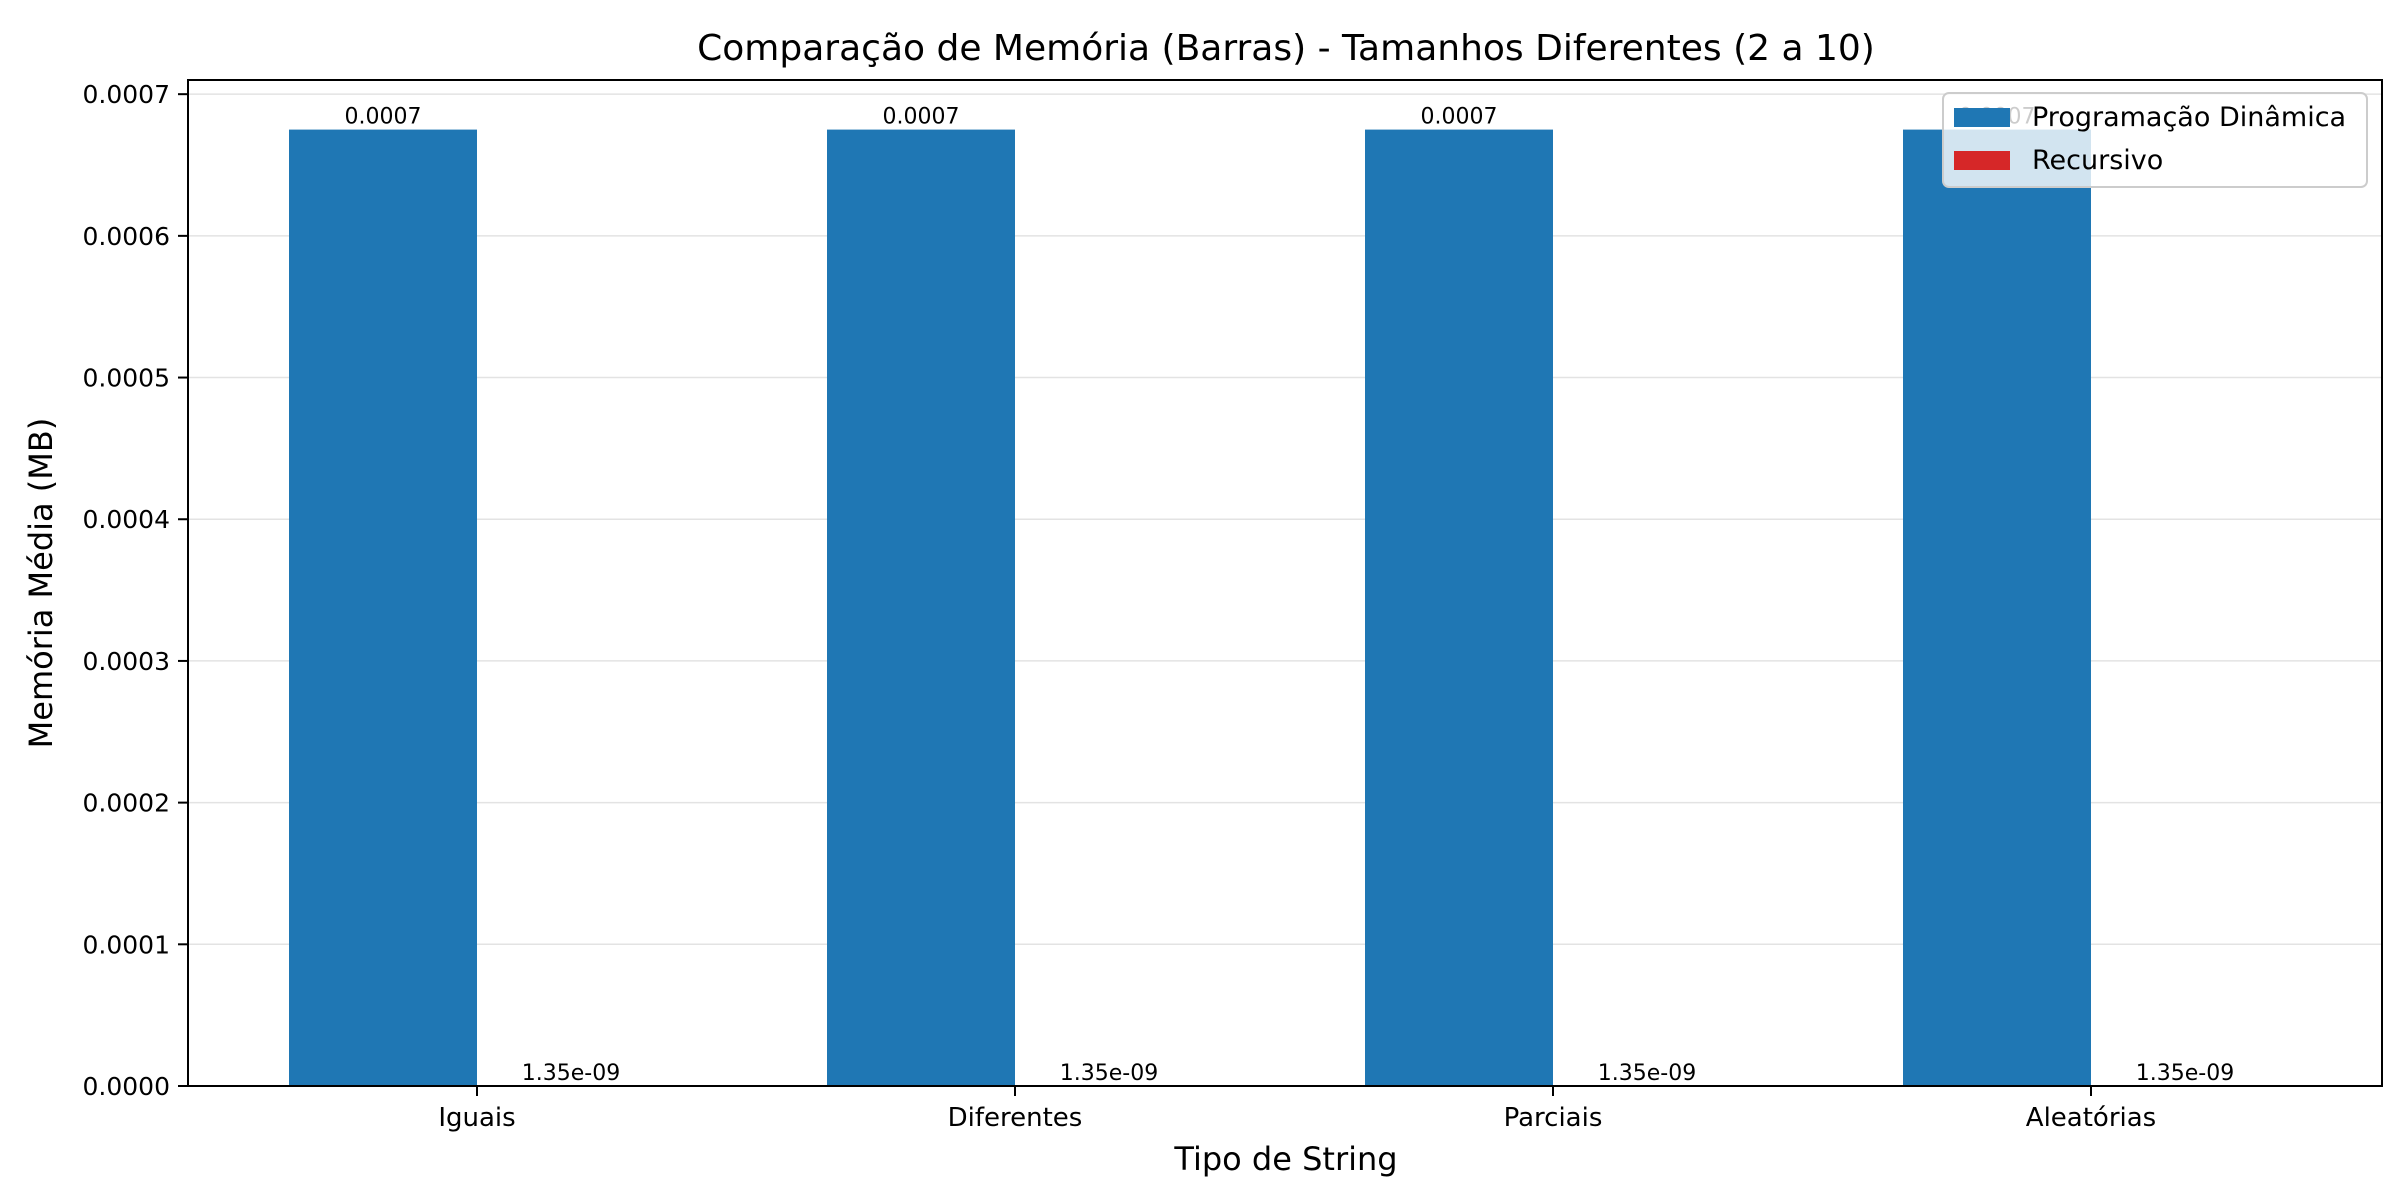  What do you see at coordinates (126, 803) in the screenshot?
I see `y-tick-label: 0.0002` at bounding box center [126, 803].